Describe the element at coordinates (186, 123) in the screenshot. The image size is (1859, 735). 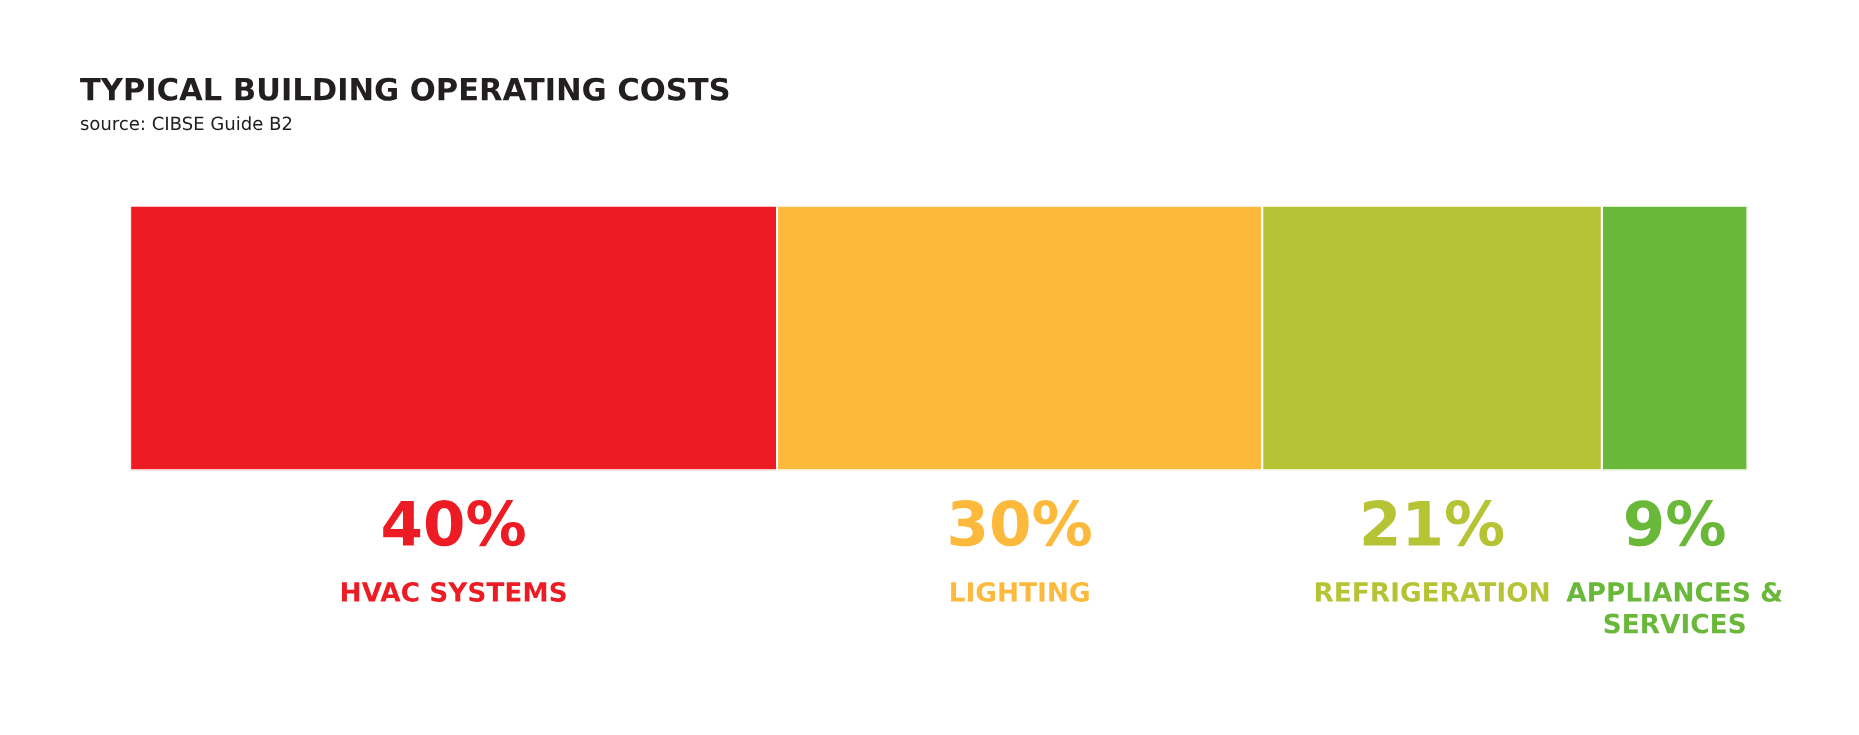
I see `chart-subtitle: source: CIBSE Guide B2` at that location.